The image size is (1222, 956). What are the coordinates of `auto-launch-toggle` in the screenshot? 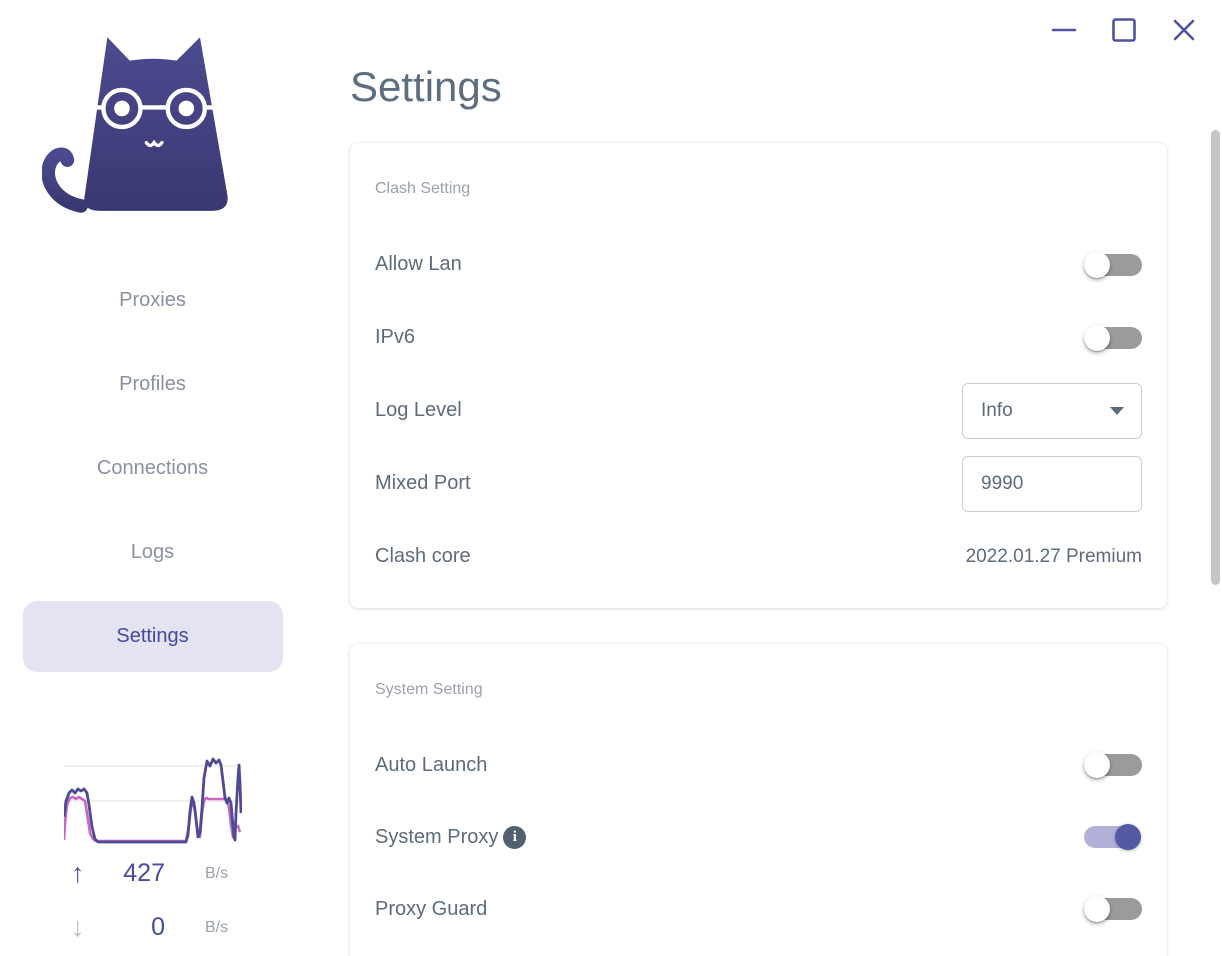 It's located at (1113, 765).